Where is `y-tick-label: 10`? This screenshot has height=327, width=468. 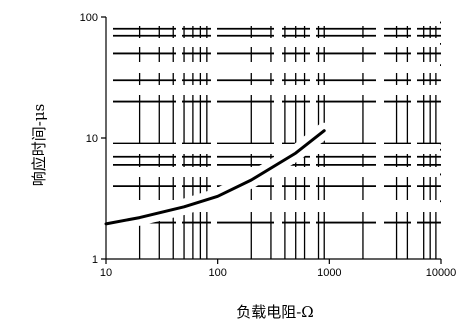 y-tick-label: 10 is located at coordinates (92, 139).